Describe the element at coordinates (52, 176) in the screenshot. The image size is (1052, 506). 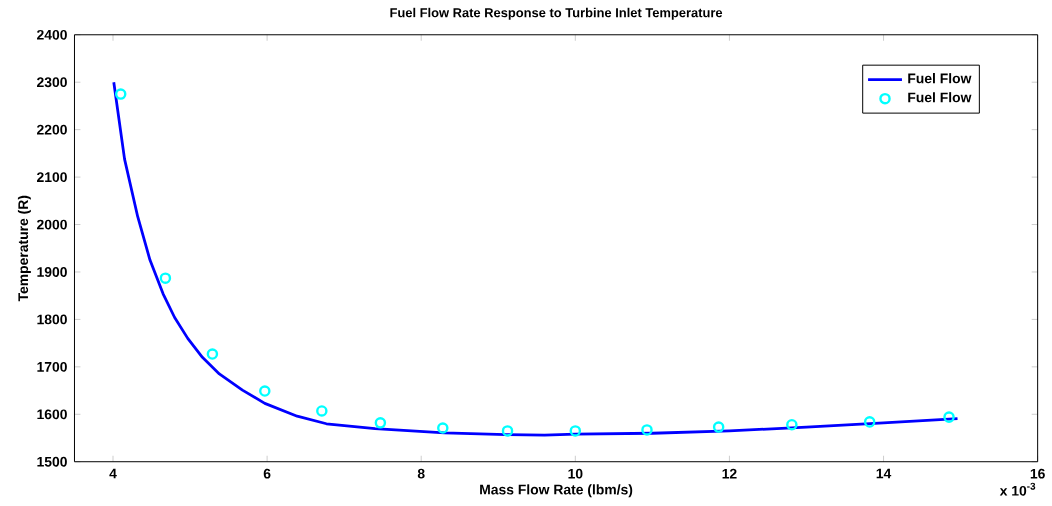
I see `y-tick-label: 2100` at that location.